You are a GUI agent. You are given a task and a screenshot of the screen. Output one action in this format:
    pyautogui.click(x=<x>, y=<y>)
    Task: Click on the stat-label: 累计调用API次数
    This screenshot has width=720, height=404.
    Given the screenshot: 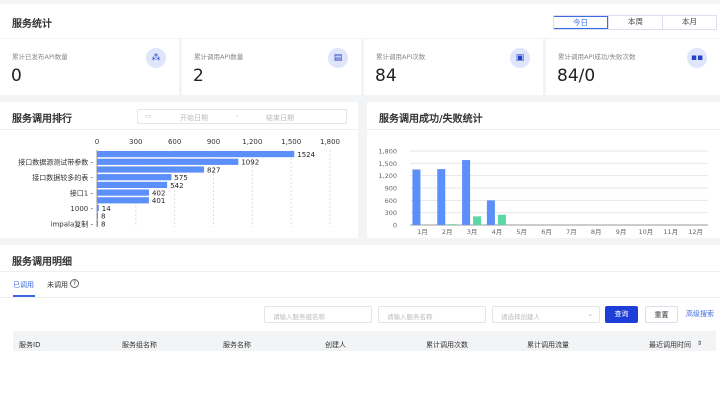 What is the action you would take?
    pyautogui.click(x=401, y=57)
    